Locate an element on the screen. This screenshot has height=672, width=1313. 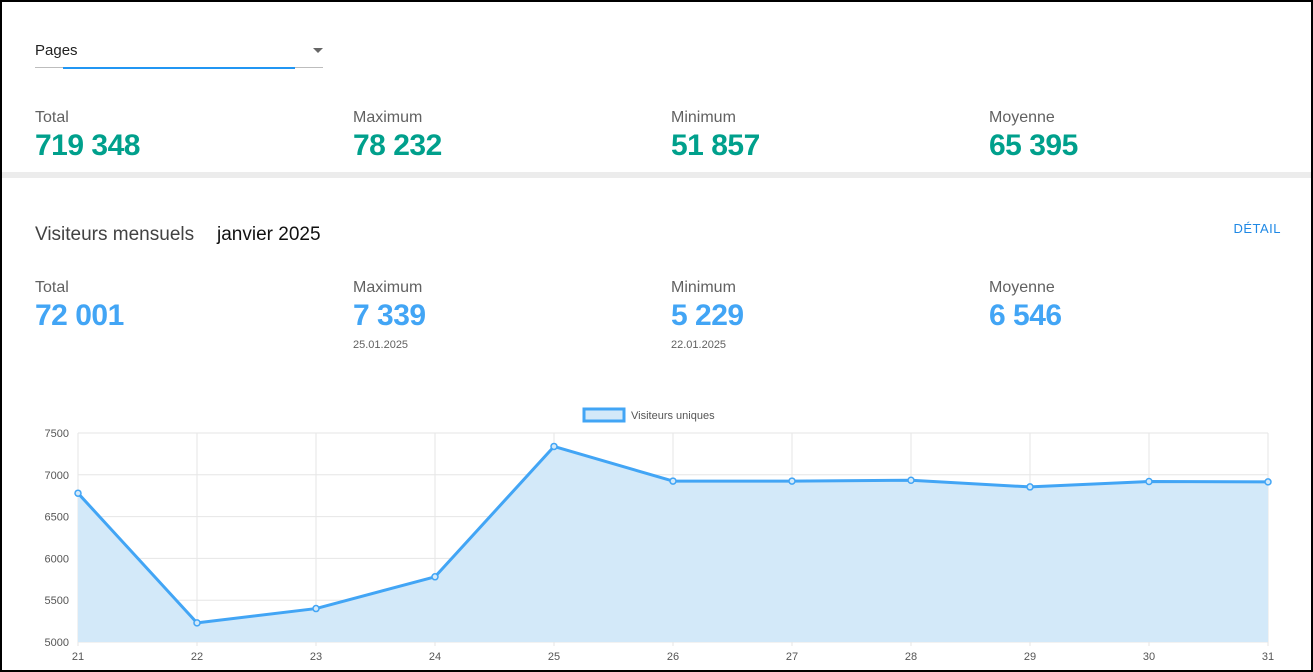
monthly-minimum-label: Minimum is located at coordinates (703, 287).